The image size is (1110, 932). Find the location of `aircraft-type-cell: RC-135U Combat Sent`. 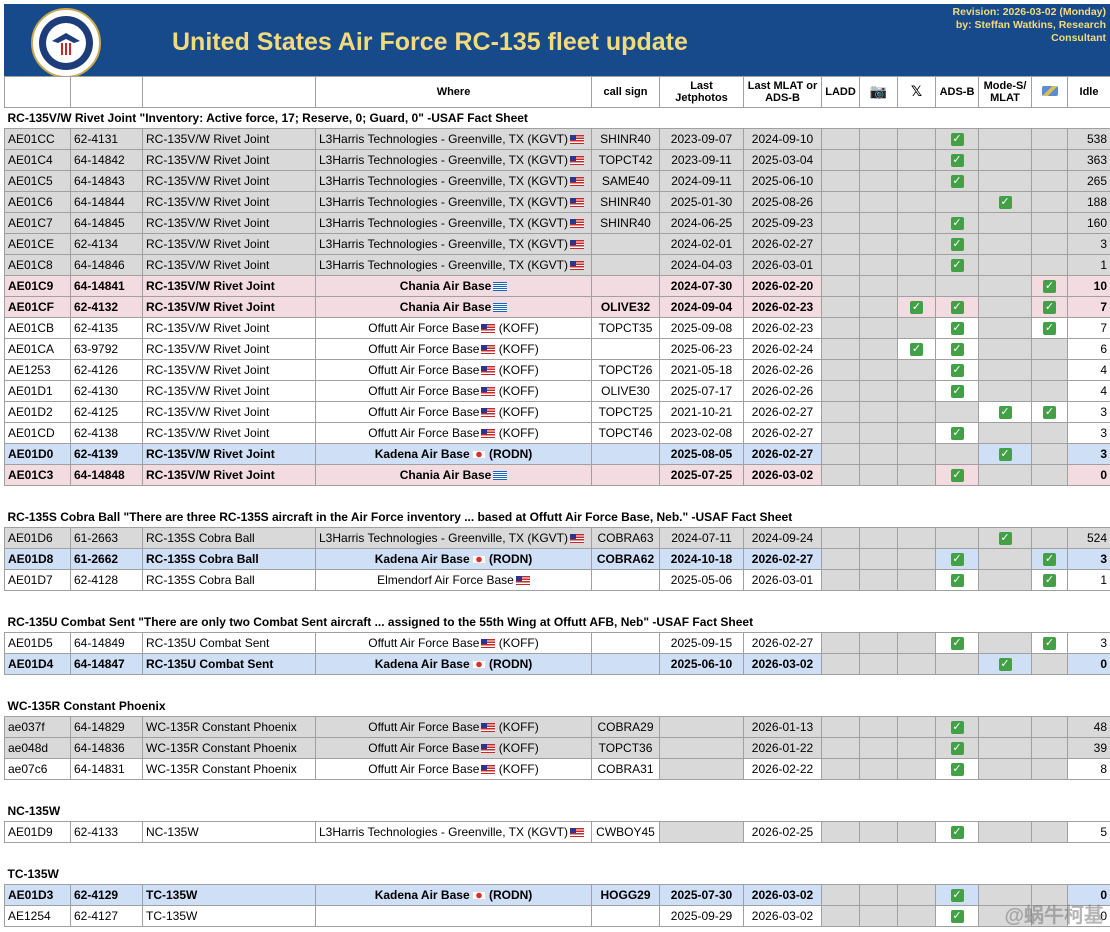

aircraft-type-cell: RC-135U Combat Sent is located at coordinates (229, 643).